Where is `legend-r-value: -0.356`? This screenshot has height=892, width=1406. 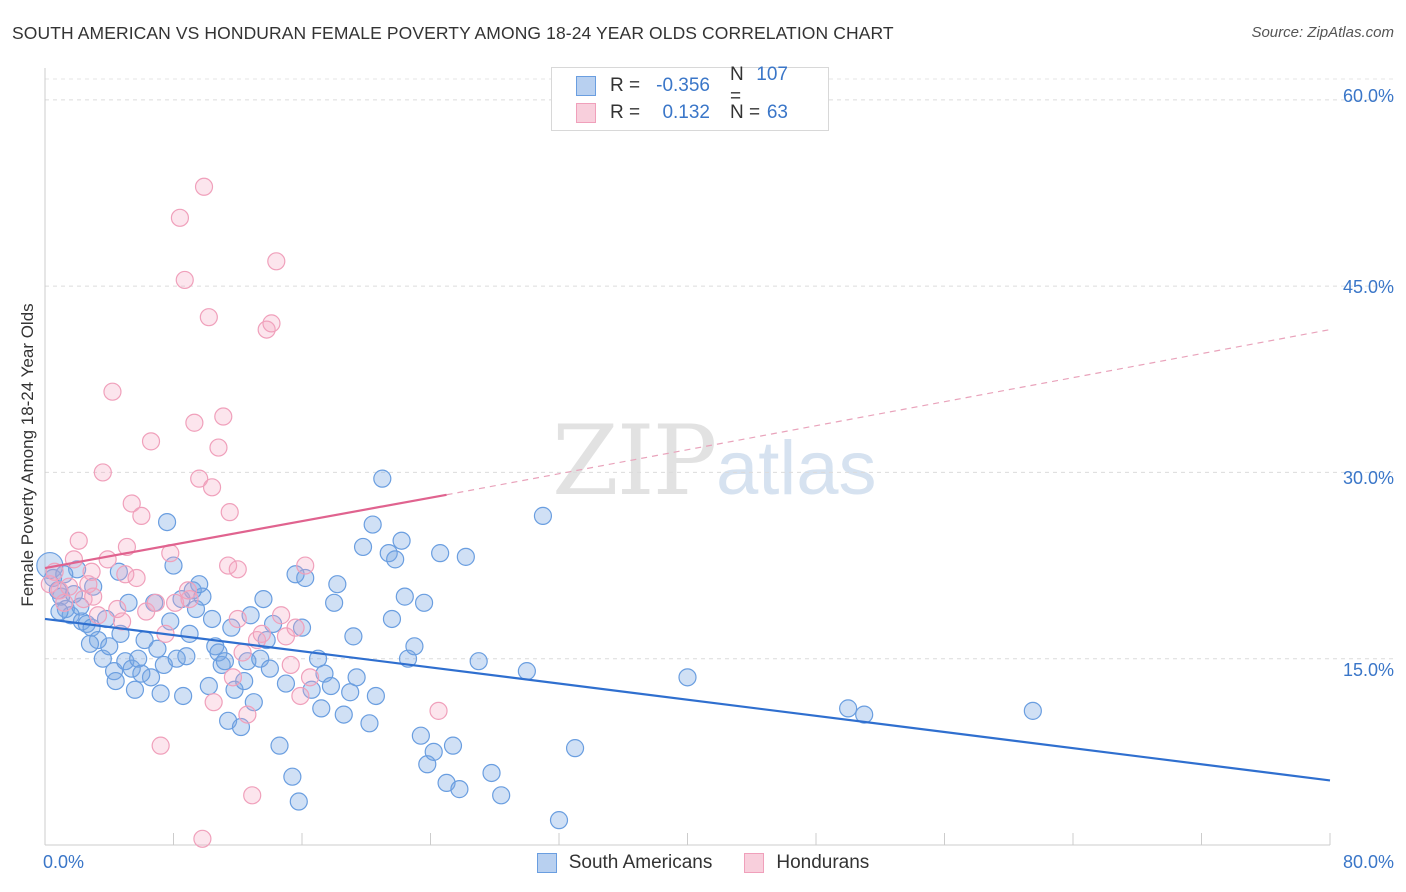 legend-r-value: -0.356 is located at coordinates (683, 85).